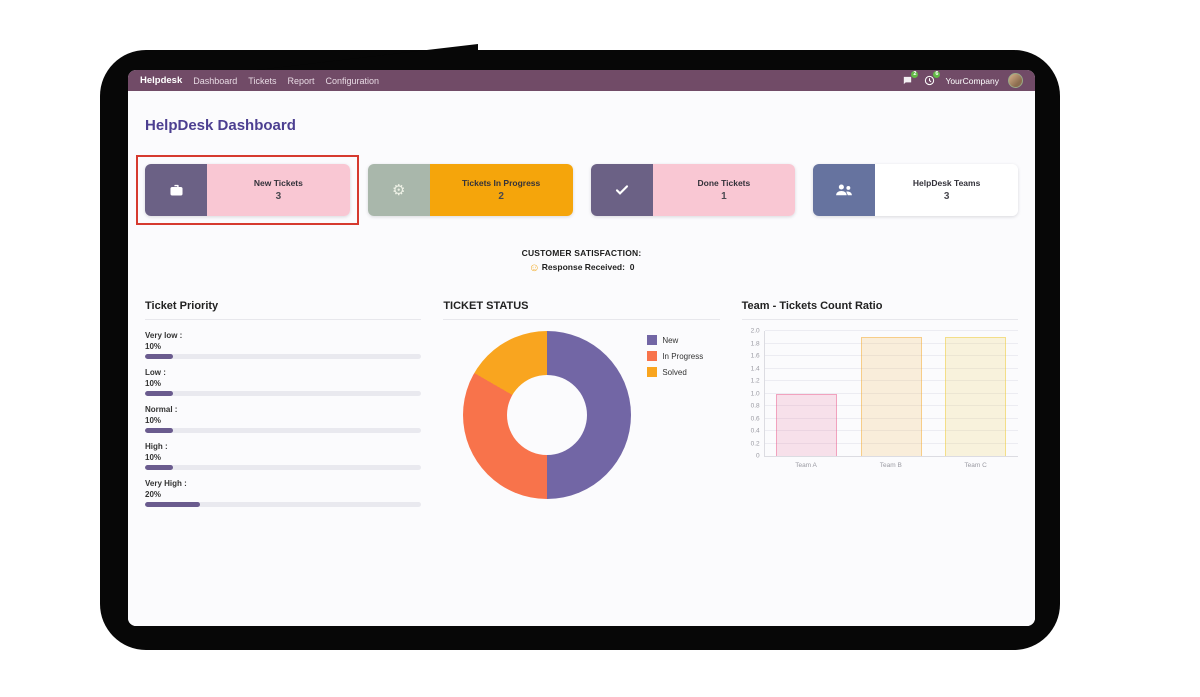  Describe the element at coordinates (153, 494) in the screenshot. I see `priority-value: 20%` at that location.